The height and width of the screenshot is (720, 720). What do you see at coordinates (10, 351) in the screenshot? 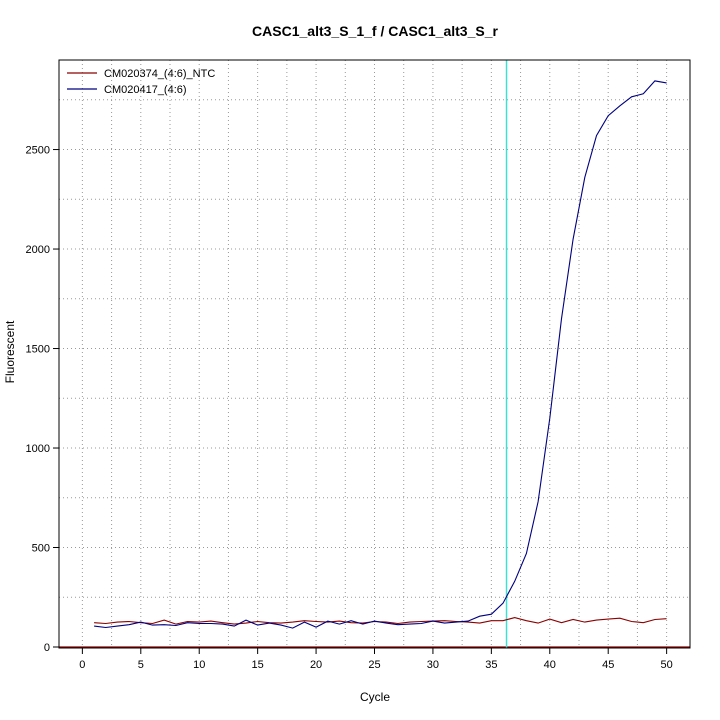
I see `y-axis-label: Fluorescent` at bounding box center [10, 351].